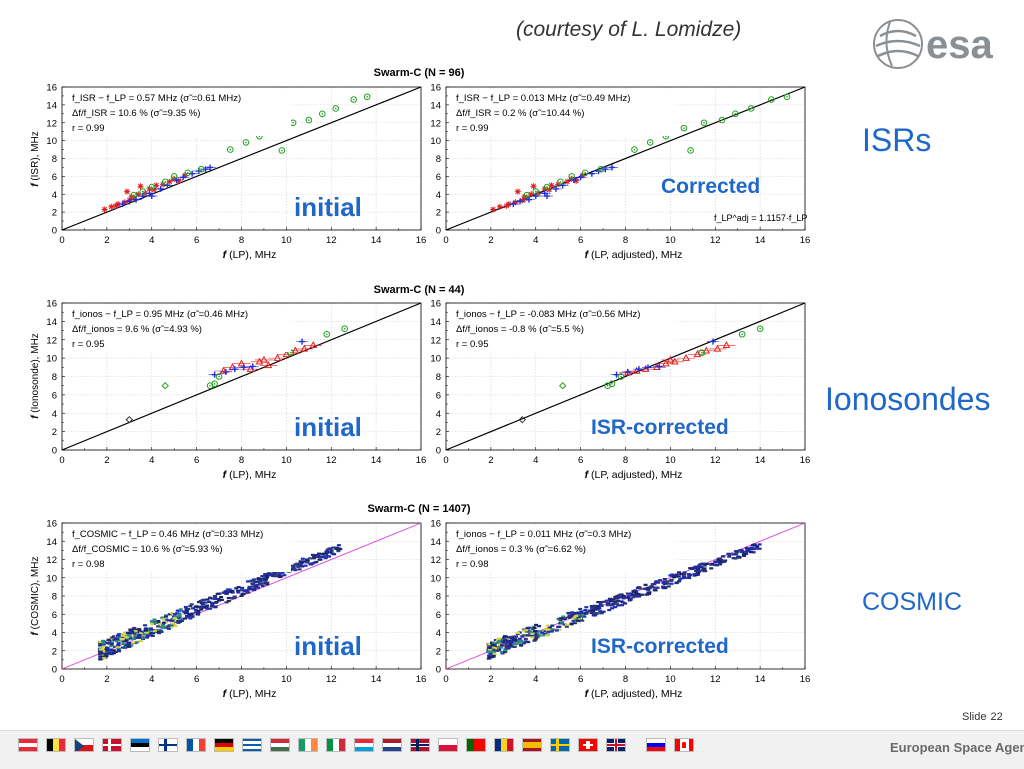  What do you see at coordinates (178, 549) in the screenshot?
I see `annotation-box` at bounding box center [178, 549].